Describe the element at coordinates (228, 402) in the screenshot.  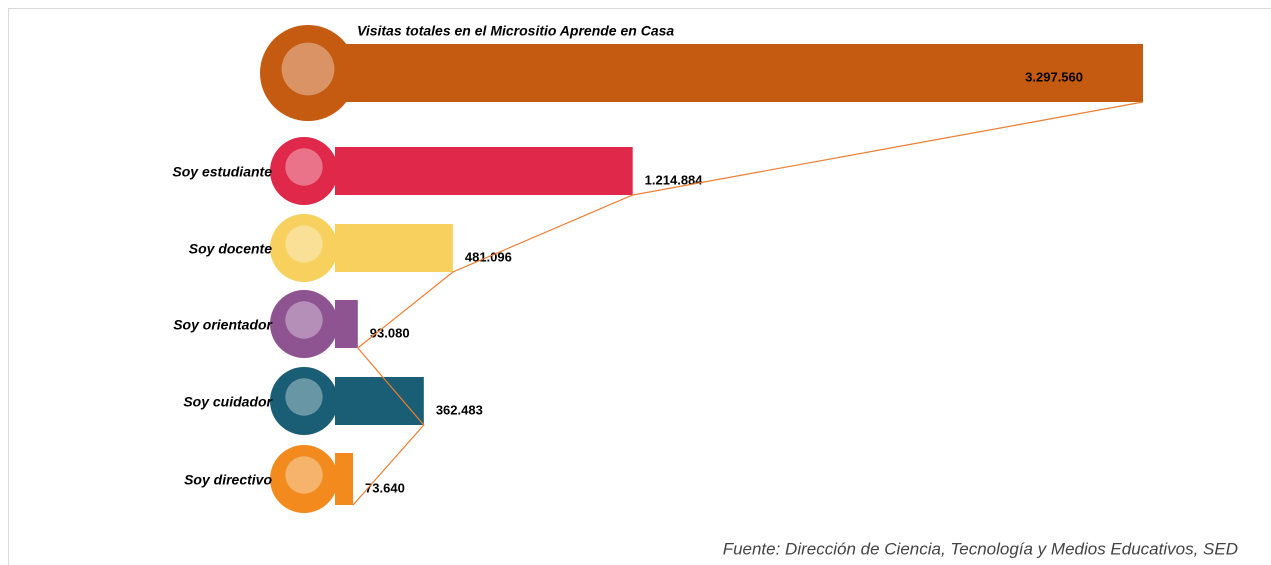
I see `category-label: Soy cuidador` at that location.